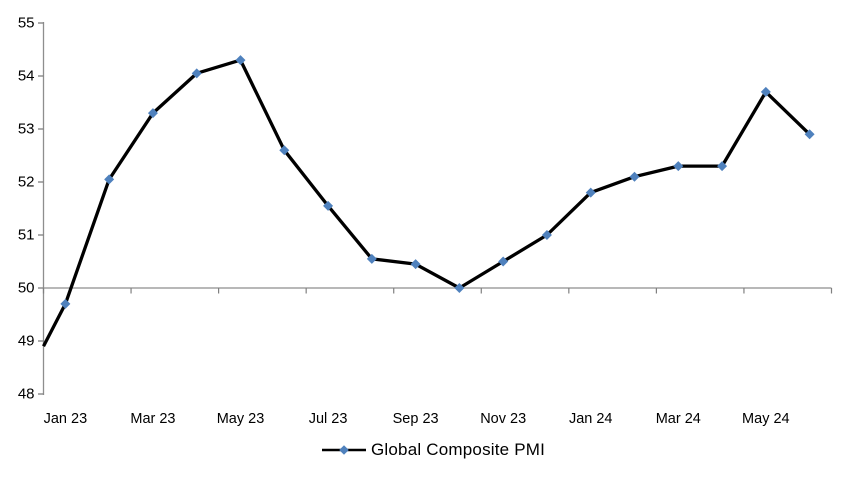  Describe the element at coordinates (26, 341) in the screenshot. I see `y-axis-label: 49` at that location.